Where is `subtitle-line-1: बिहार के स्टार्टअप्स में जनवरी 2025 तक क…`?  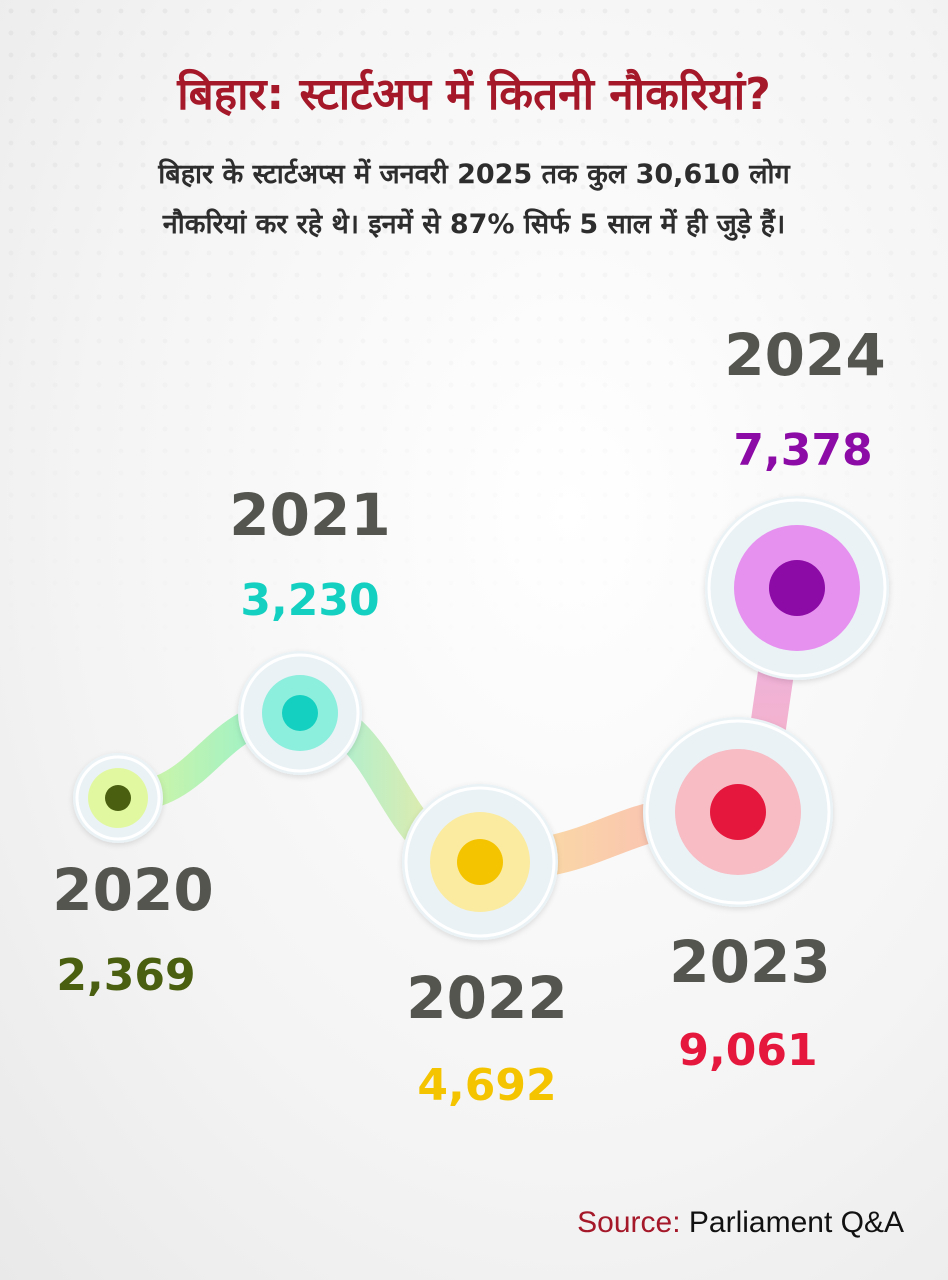 subtitle-line-1: बिहार के स्टार्टअप्स में जनवरी 2025 तक क… is located at coordinates (474, 174).